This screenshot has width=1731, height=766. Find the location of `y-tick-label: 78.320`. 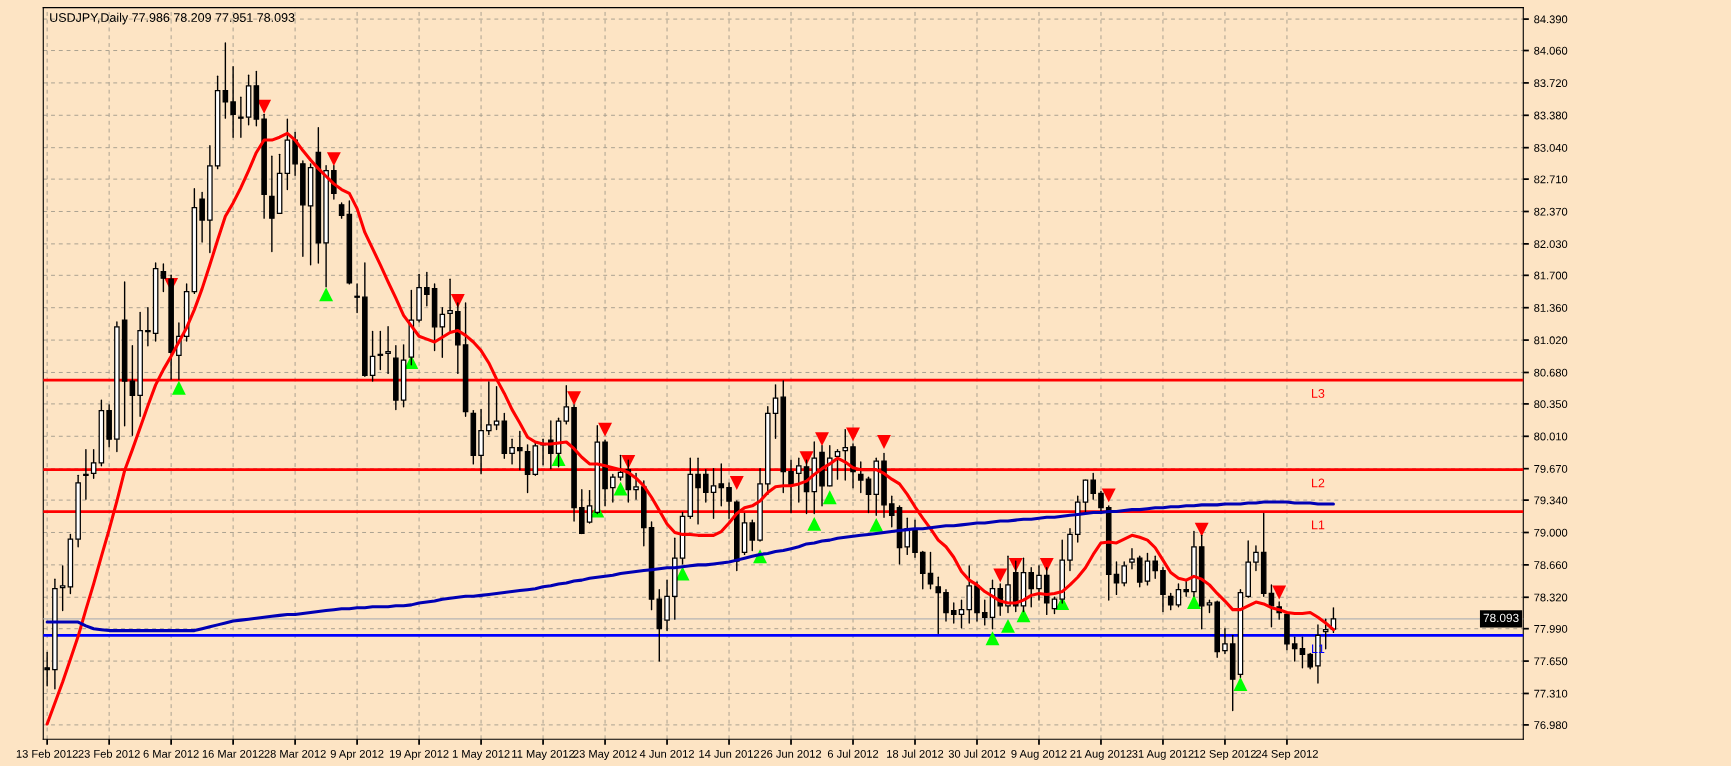

y-tick-label: 78.320 is located at coordinates (1551, 597).